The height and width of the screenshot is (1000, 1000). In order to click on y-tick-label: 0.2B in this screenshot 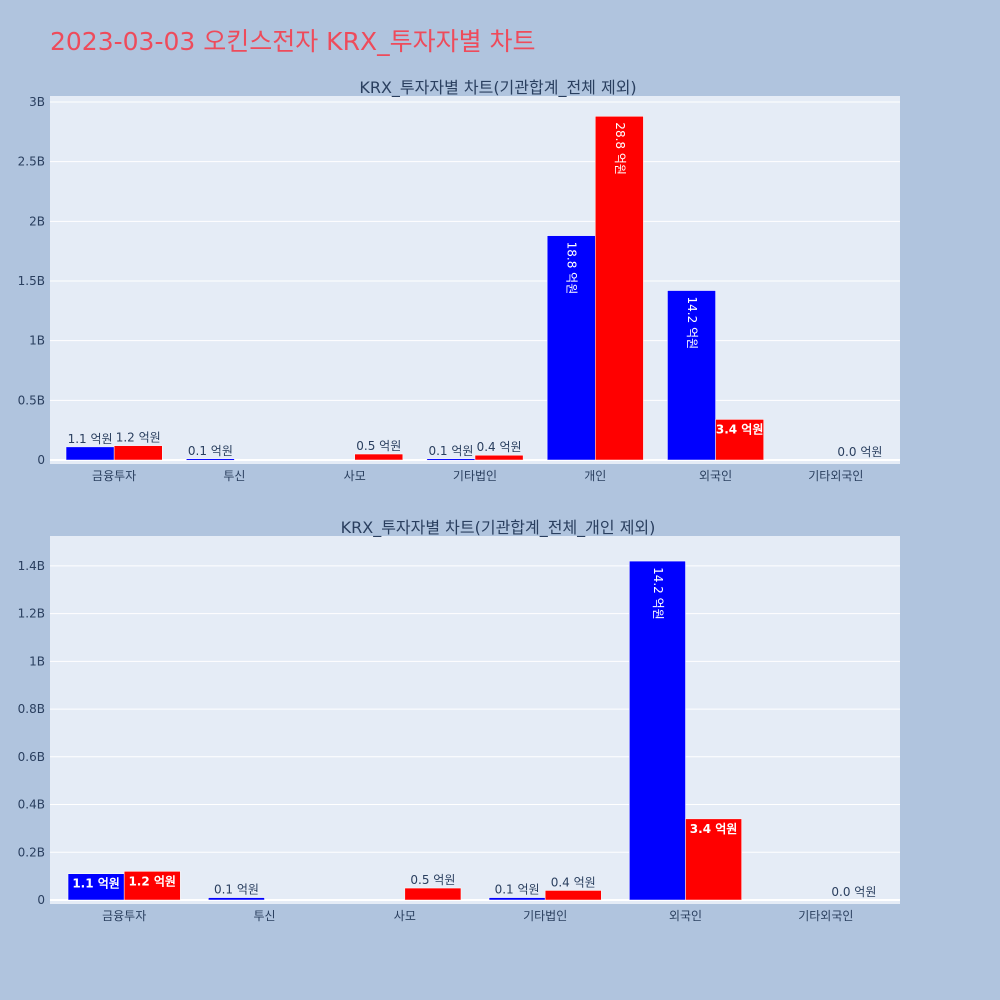, I will do `click(31, 852)`.